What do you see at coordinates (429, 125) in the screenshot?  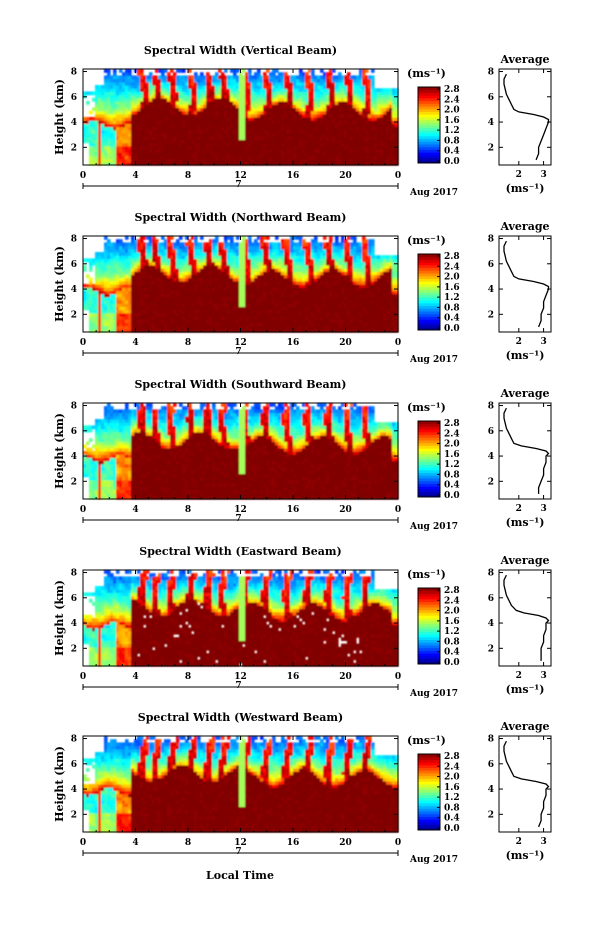 I see `colorbar-frame` at bounding box center [429, 125].